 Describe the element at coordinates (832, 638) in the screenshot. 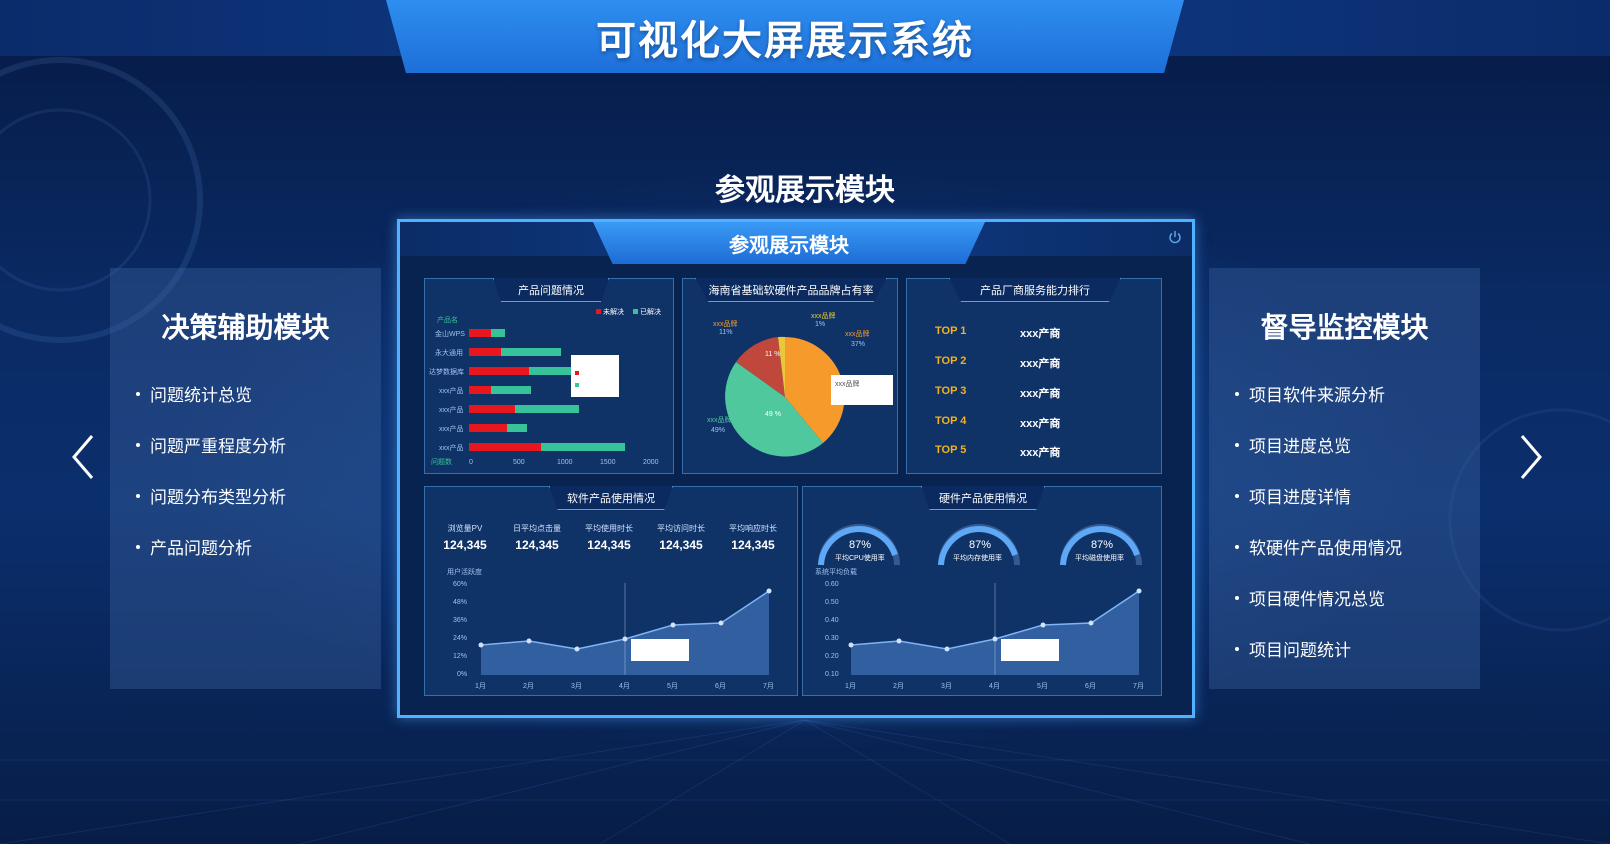

I see `y-tick: 0.30` at that location.